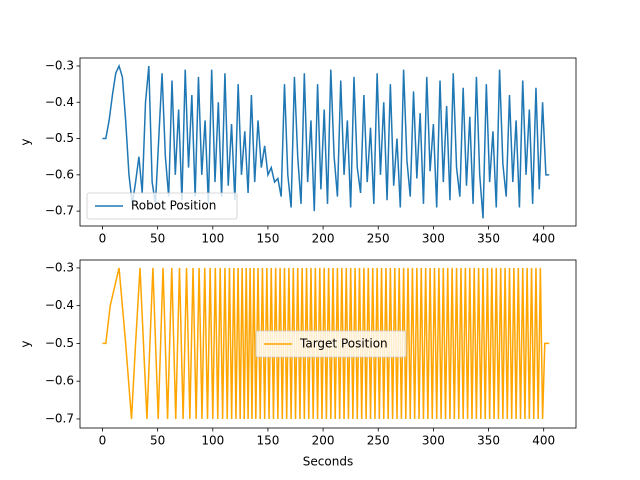  What do you see at coordinates (343, 344) in the screenshot?
I see `legend-label: Target Position` at bounding box center [343, 344].